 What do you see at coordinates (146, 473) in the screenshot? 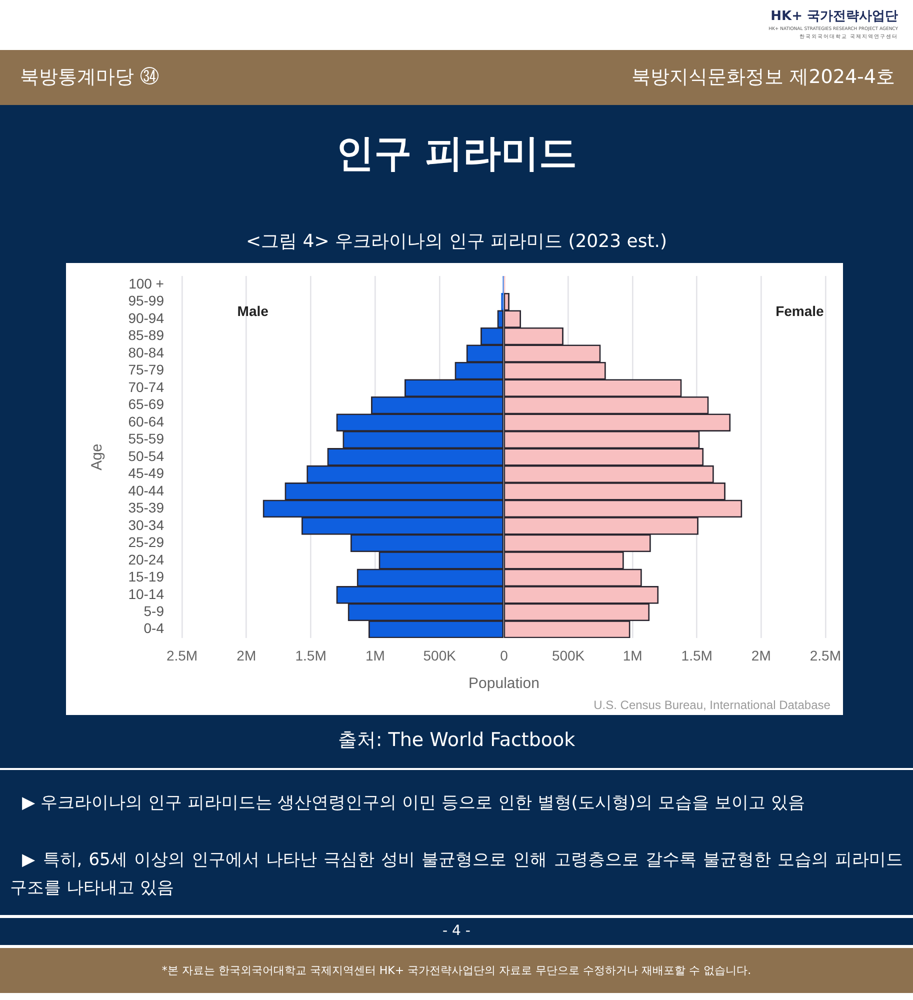
I see `y-tick-label: 45-49` at bounding box center [146, 473].